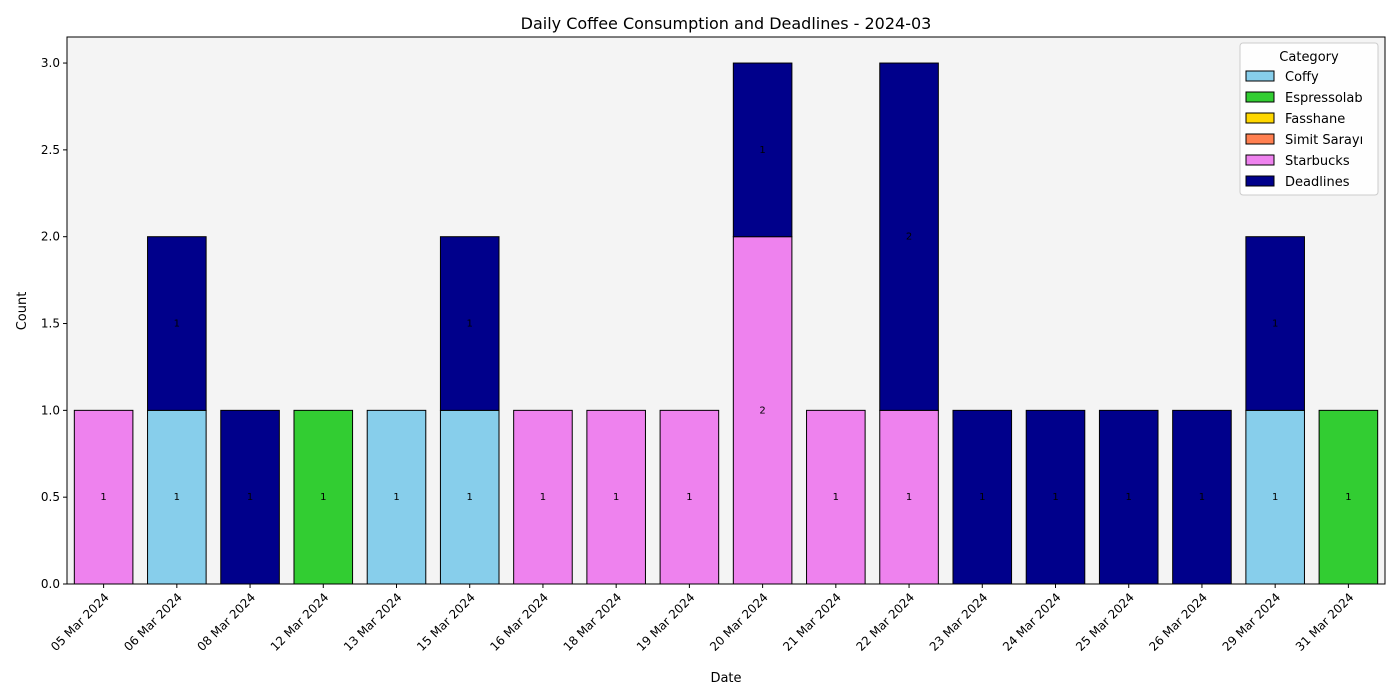  Describe the element at coordinates (446, 622) in the screenshot. I see `x-tick-label: 15 Mar 2024` at that location.